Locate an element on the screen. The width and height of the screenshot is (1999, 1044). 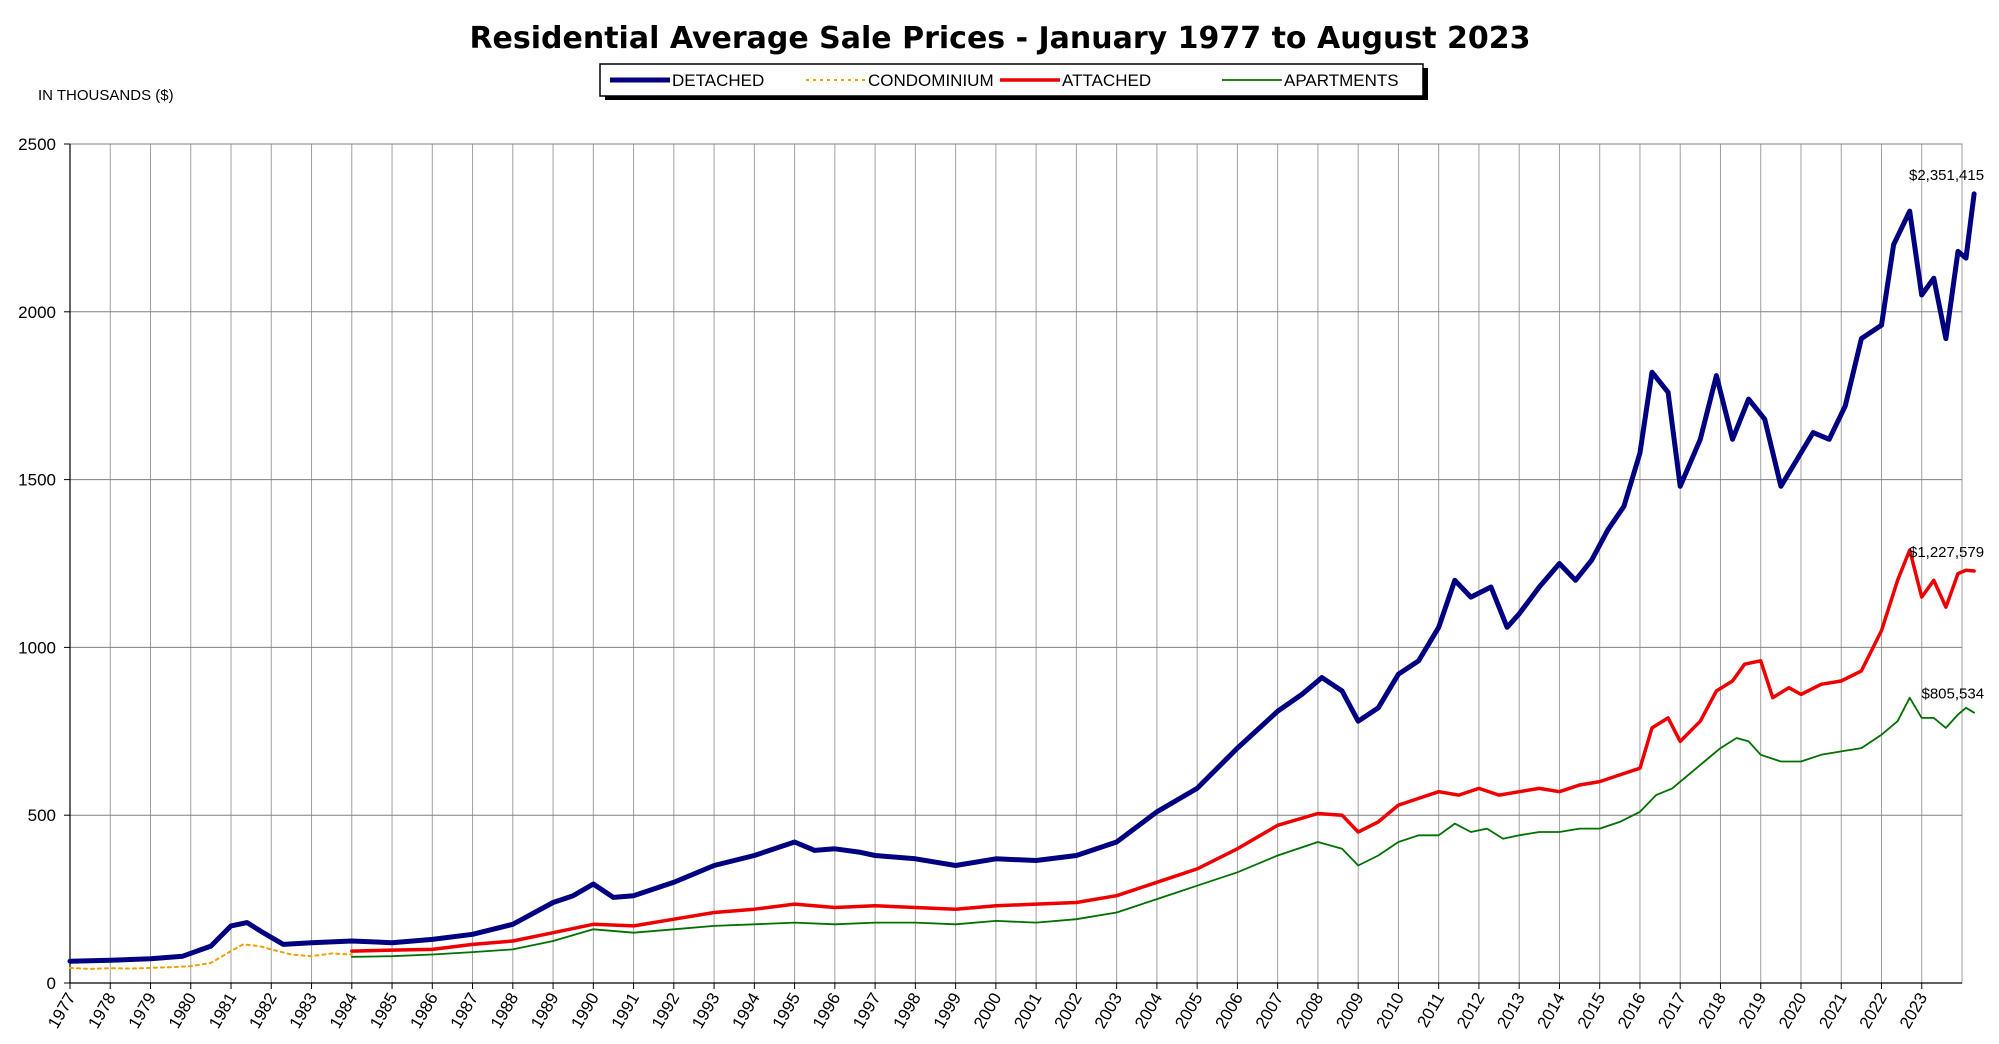
x-tick-label: 1984 is located at coordinates (343, 1011).